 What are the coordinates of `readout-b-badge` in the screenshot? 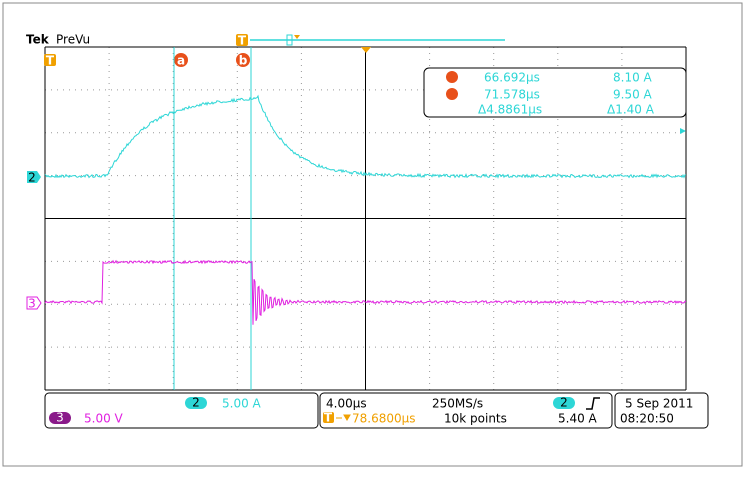 It's located at (452, 94).